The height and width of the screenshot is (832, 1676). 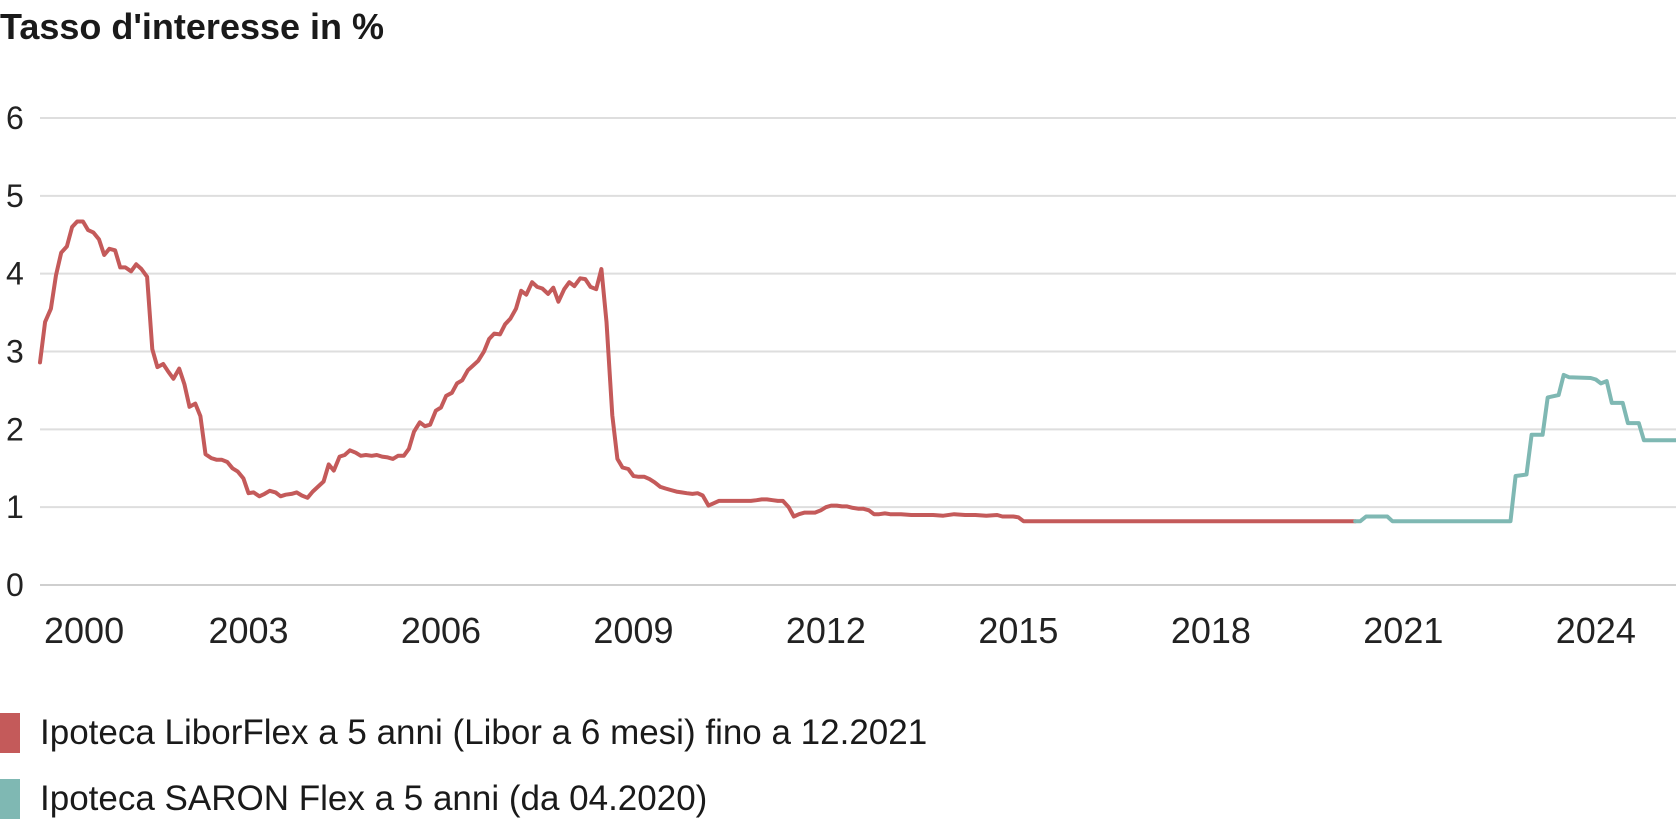 I want to click on y-tick-label-0: 0, so click(x=15, y=585).